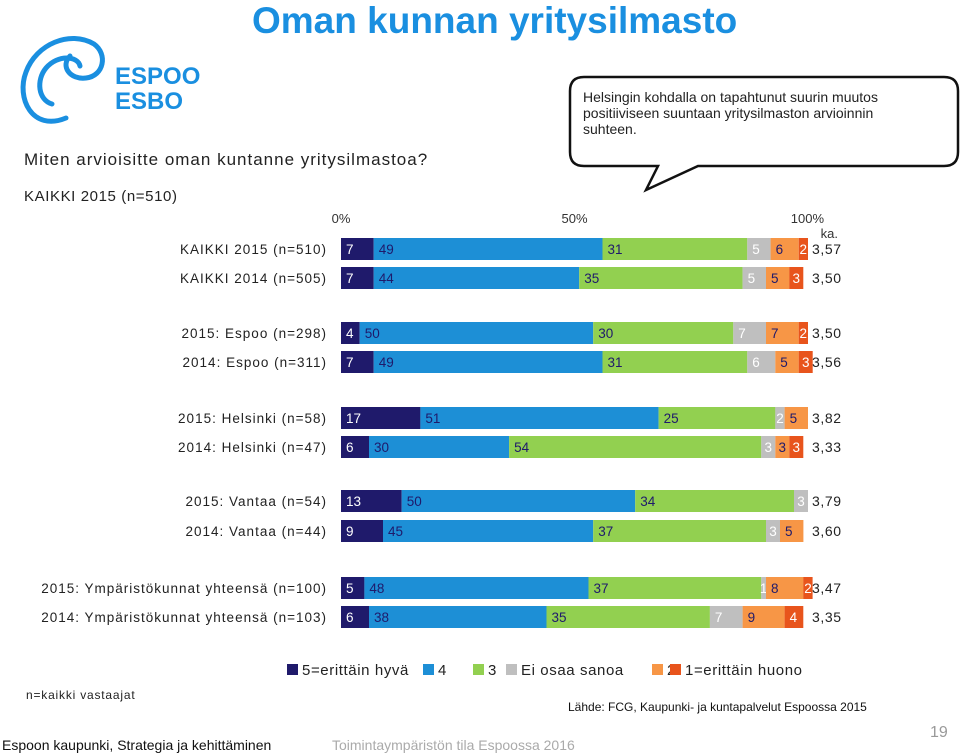 This screenshot has height=754, width=960. What do you see at coordinates (803, 333) in the screenshot?
I see `bar-segment-c1` at bounding box center [803, 333].